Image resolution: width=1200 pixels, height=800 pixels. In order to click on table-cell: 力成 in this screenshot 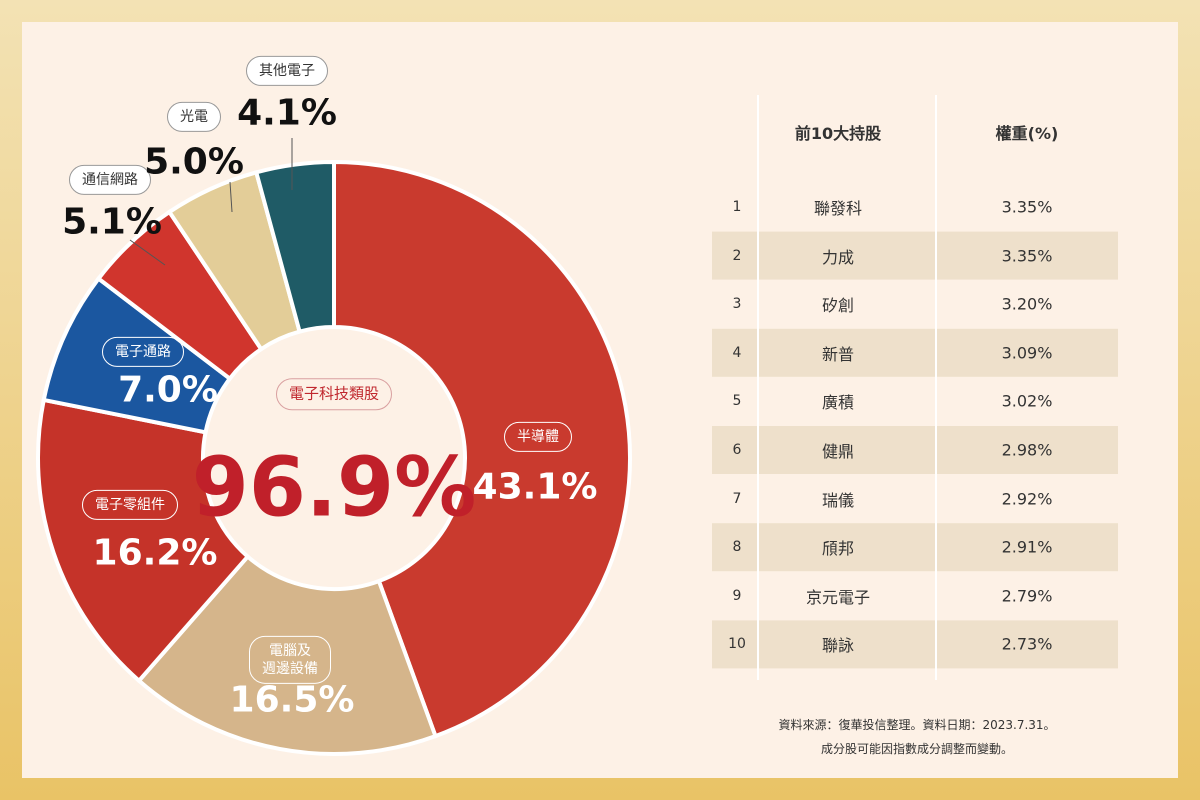, I will do `click(838, 257)`.